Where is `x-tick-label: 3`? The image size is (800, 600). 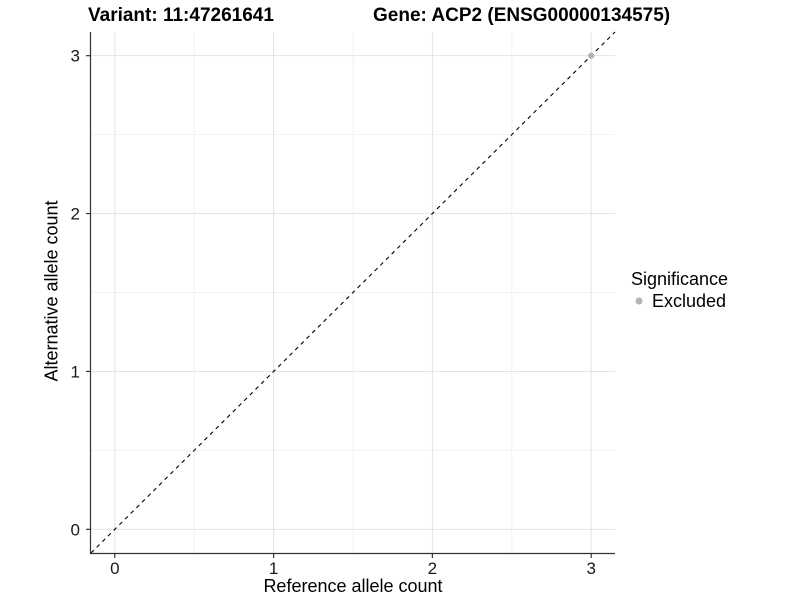
x-tick-label: 3 is located at coordinates (590, 568).